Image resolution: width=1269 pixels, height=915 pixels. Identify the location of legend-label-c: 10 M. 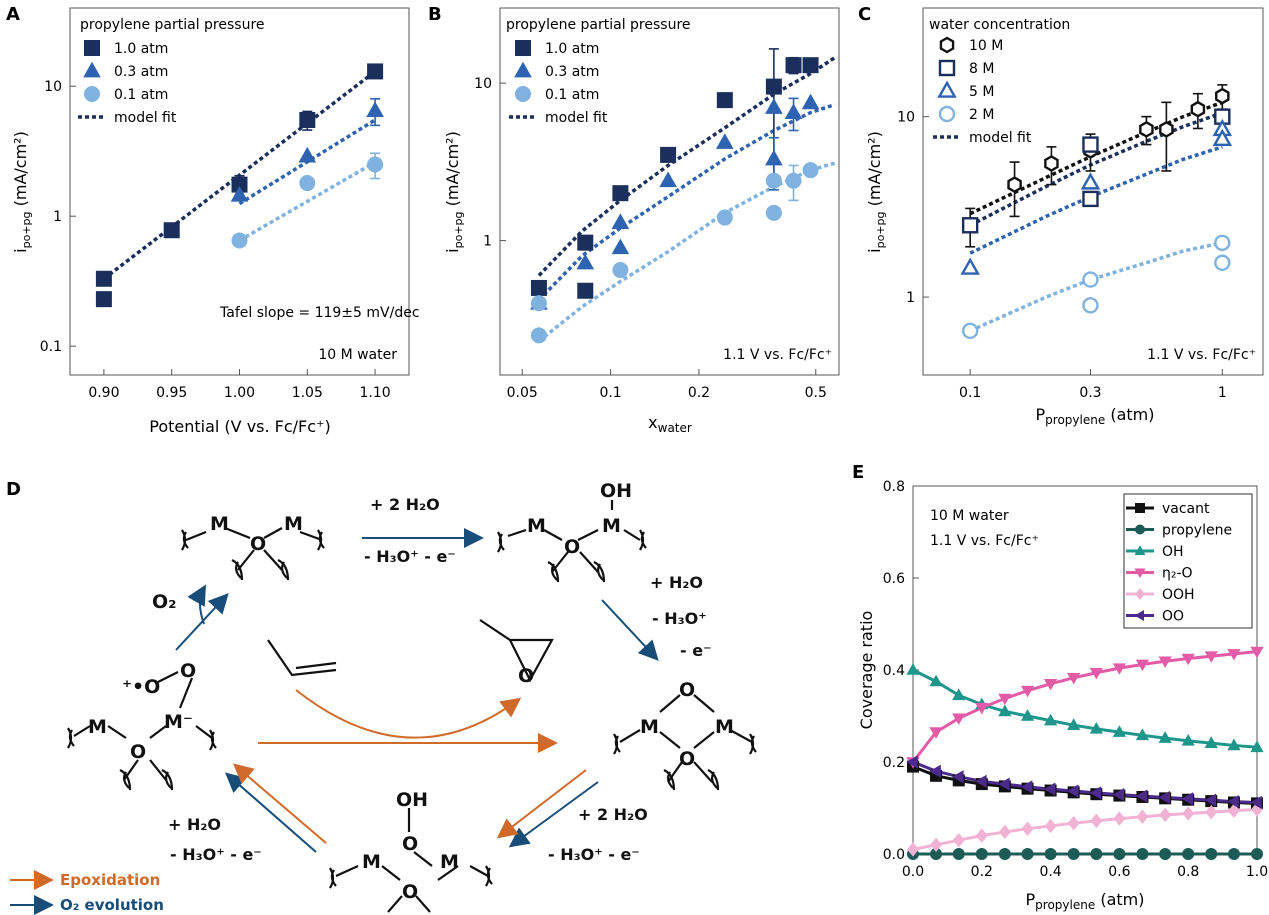
(986, 46).